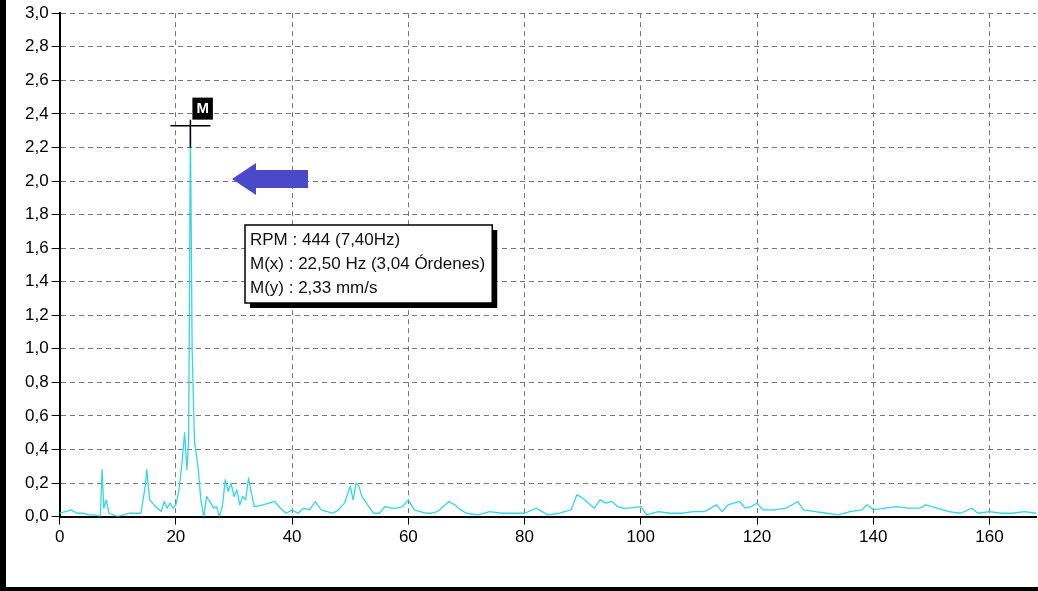  I want to click on y-tick-label: 2,2, so click(36, 147).